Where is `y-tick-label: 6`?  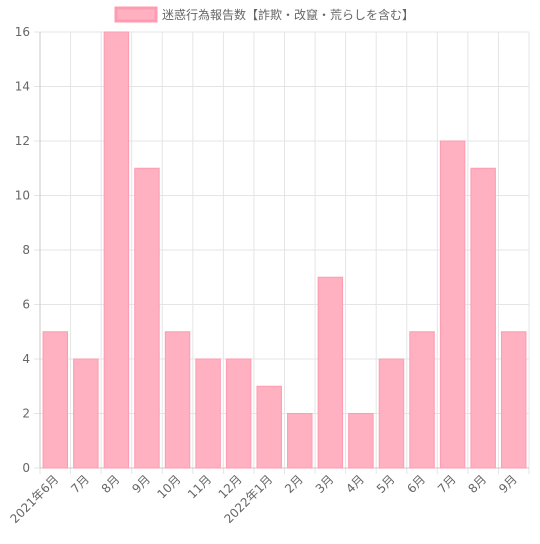 y-tick-label: 6 is located at coordinates (26, 305).